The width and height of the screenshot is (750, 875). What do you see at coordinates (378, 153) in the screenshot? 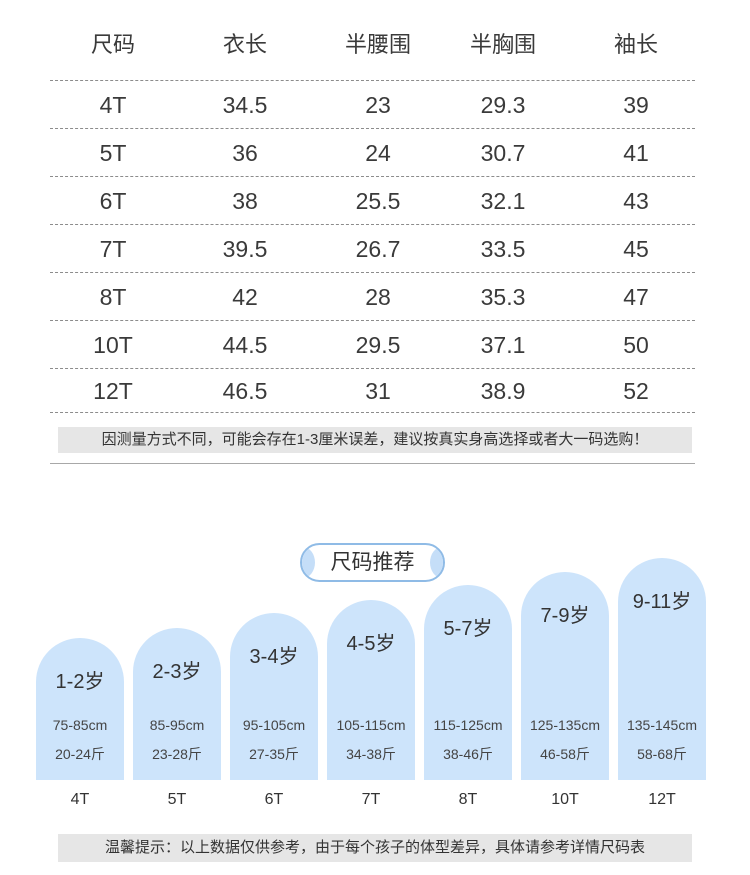
I see `half-waist-cell: 24` at bounding box center [378, 153].